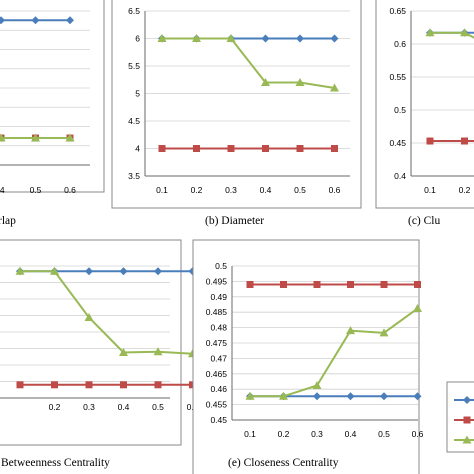 The width and height of the screenshot is (474, 474). What do you see at coordinates (218, 358) in the screenshot?
I see `y-tick-label: 0.47` at bounding box center [218, 358].